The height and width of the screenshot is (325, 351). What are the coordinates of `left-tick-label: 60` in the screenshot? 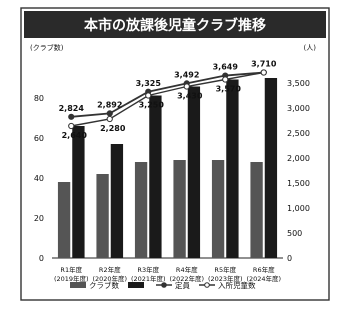 It's located at (39, 138).